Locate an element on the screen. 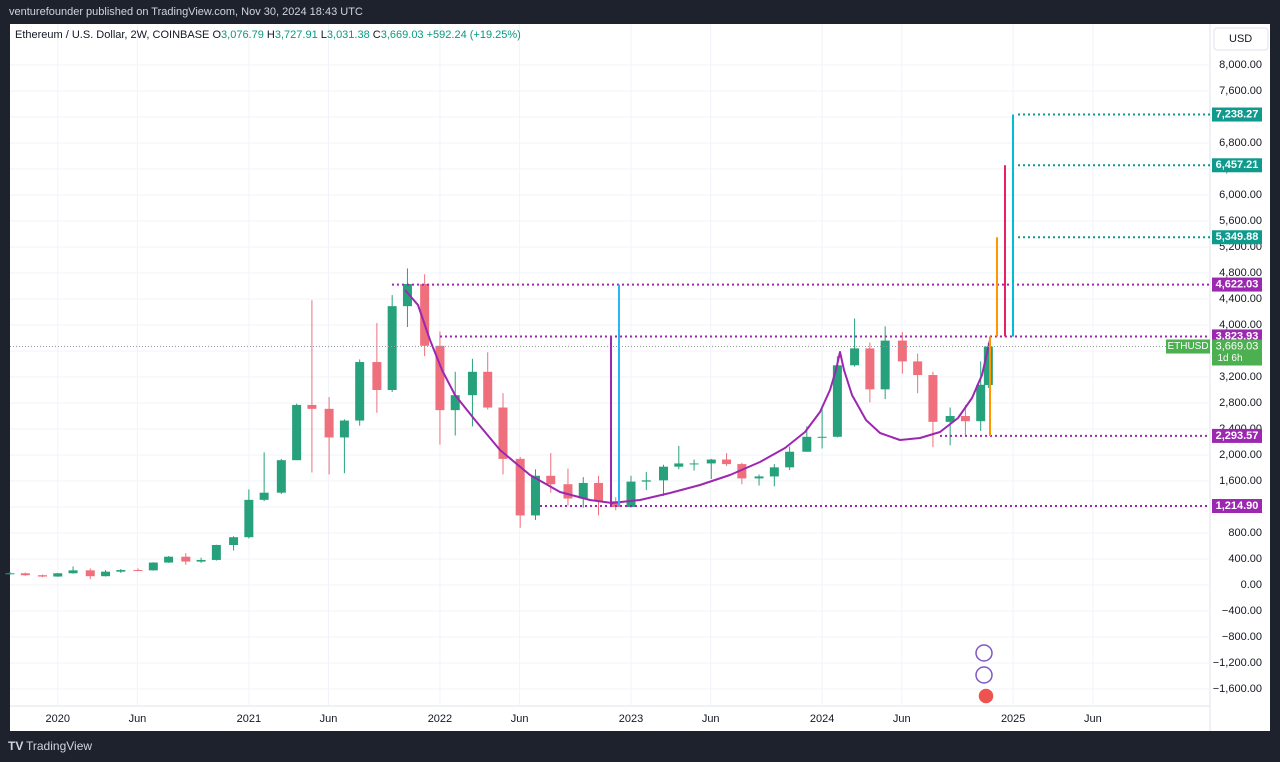 The width and height of the screenshot is (1280, 762). x-tick-label: 2023 is located at coordinates (631, 719).